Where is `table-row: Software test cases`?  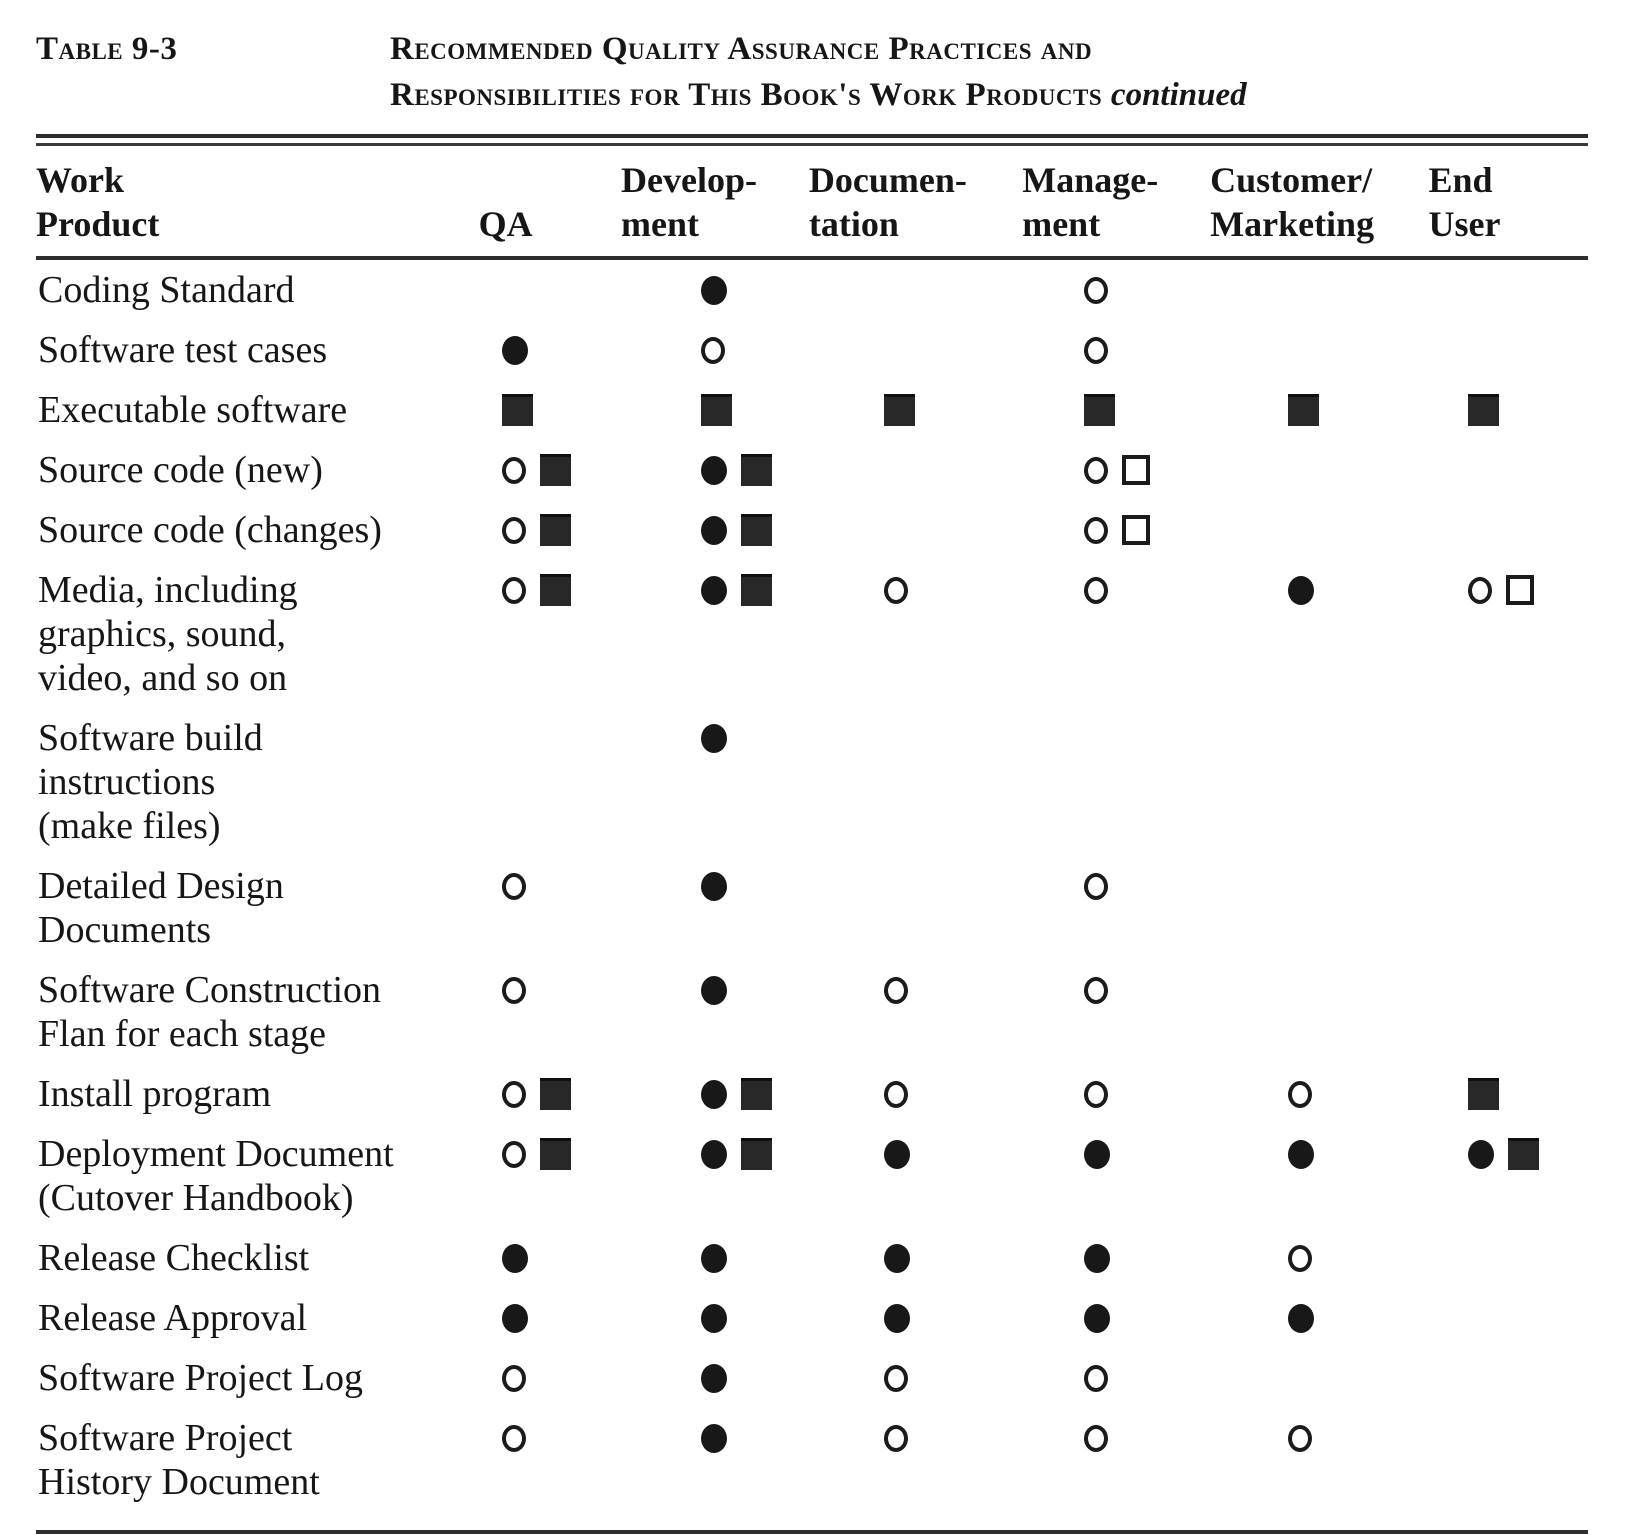
table-row: Software test cases is located at coordinates (812, 350).